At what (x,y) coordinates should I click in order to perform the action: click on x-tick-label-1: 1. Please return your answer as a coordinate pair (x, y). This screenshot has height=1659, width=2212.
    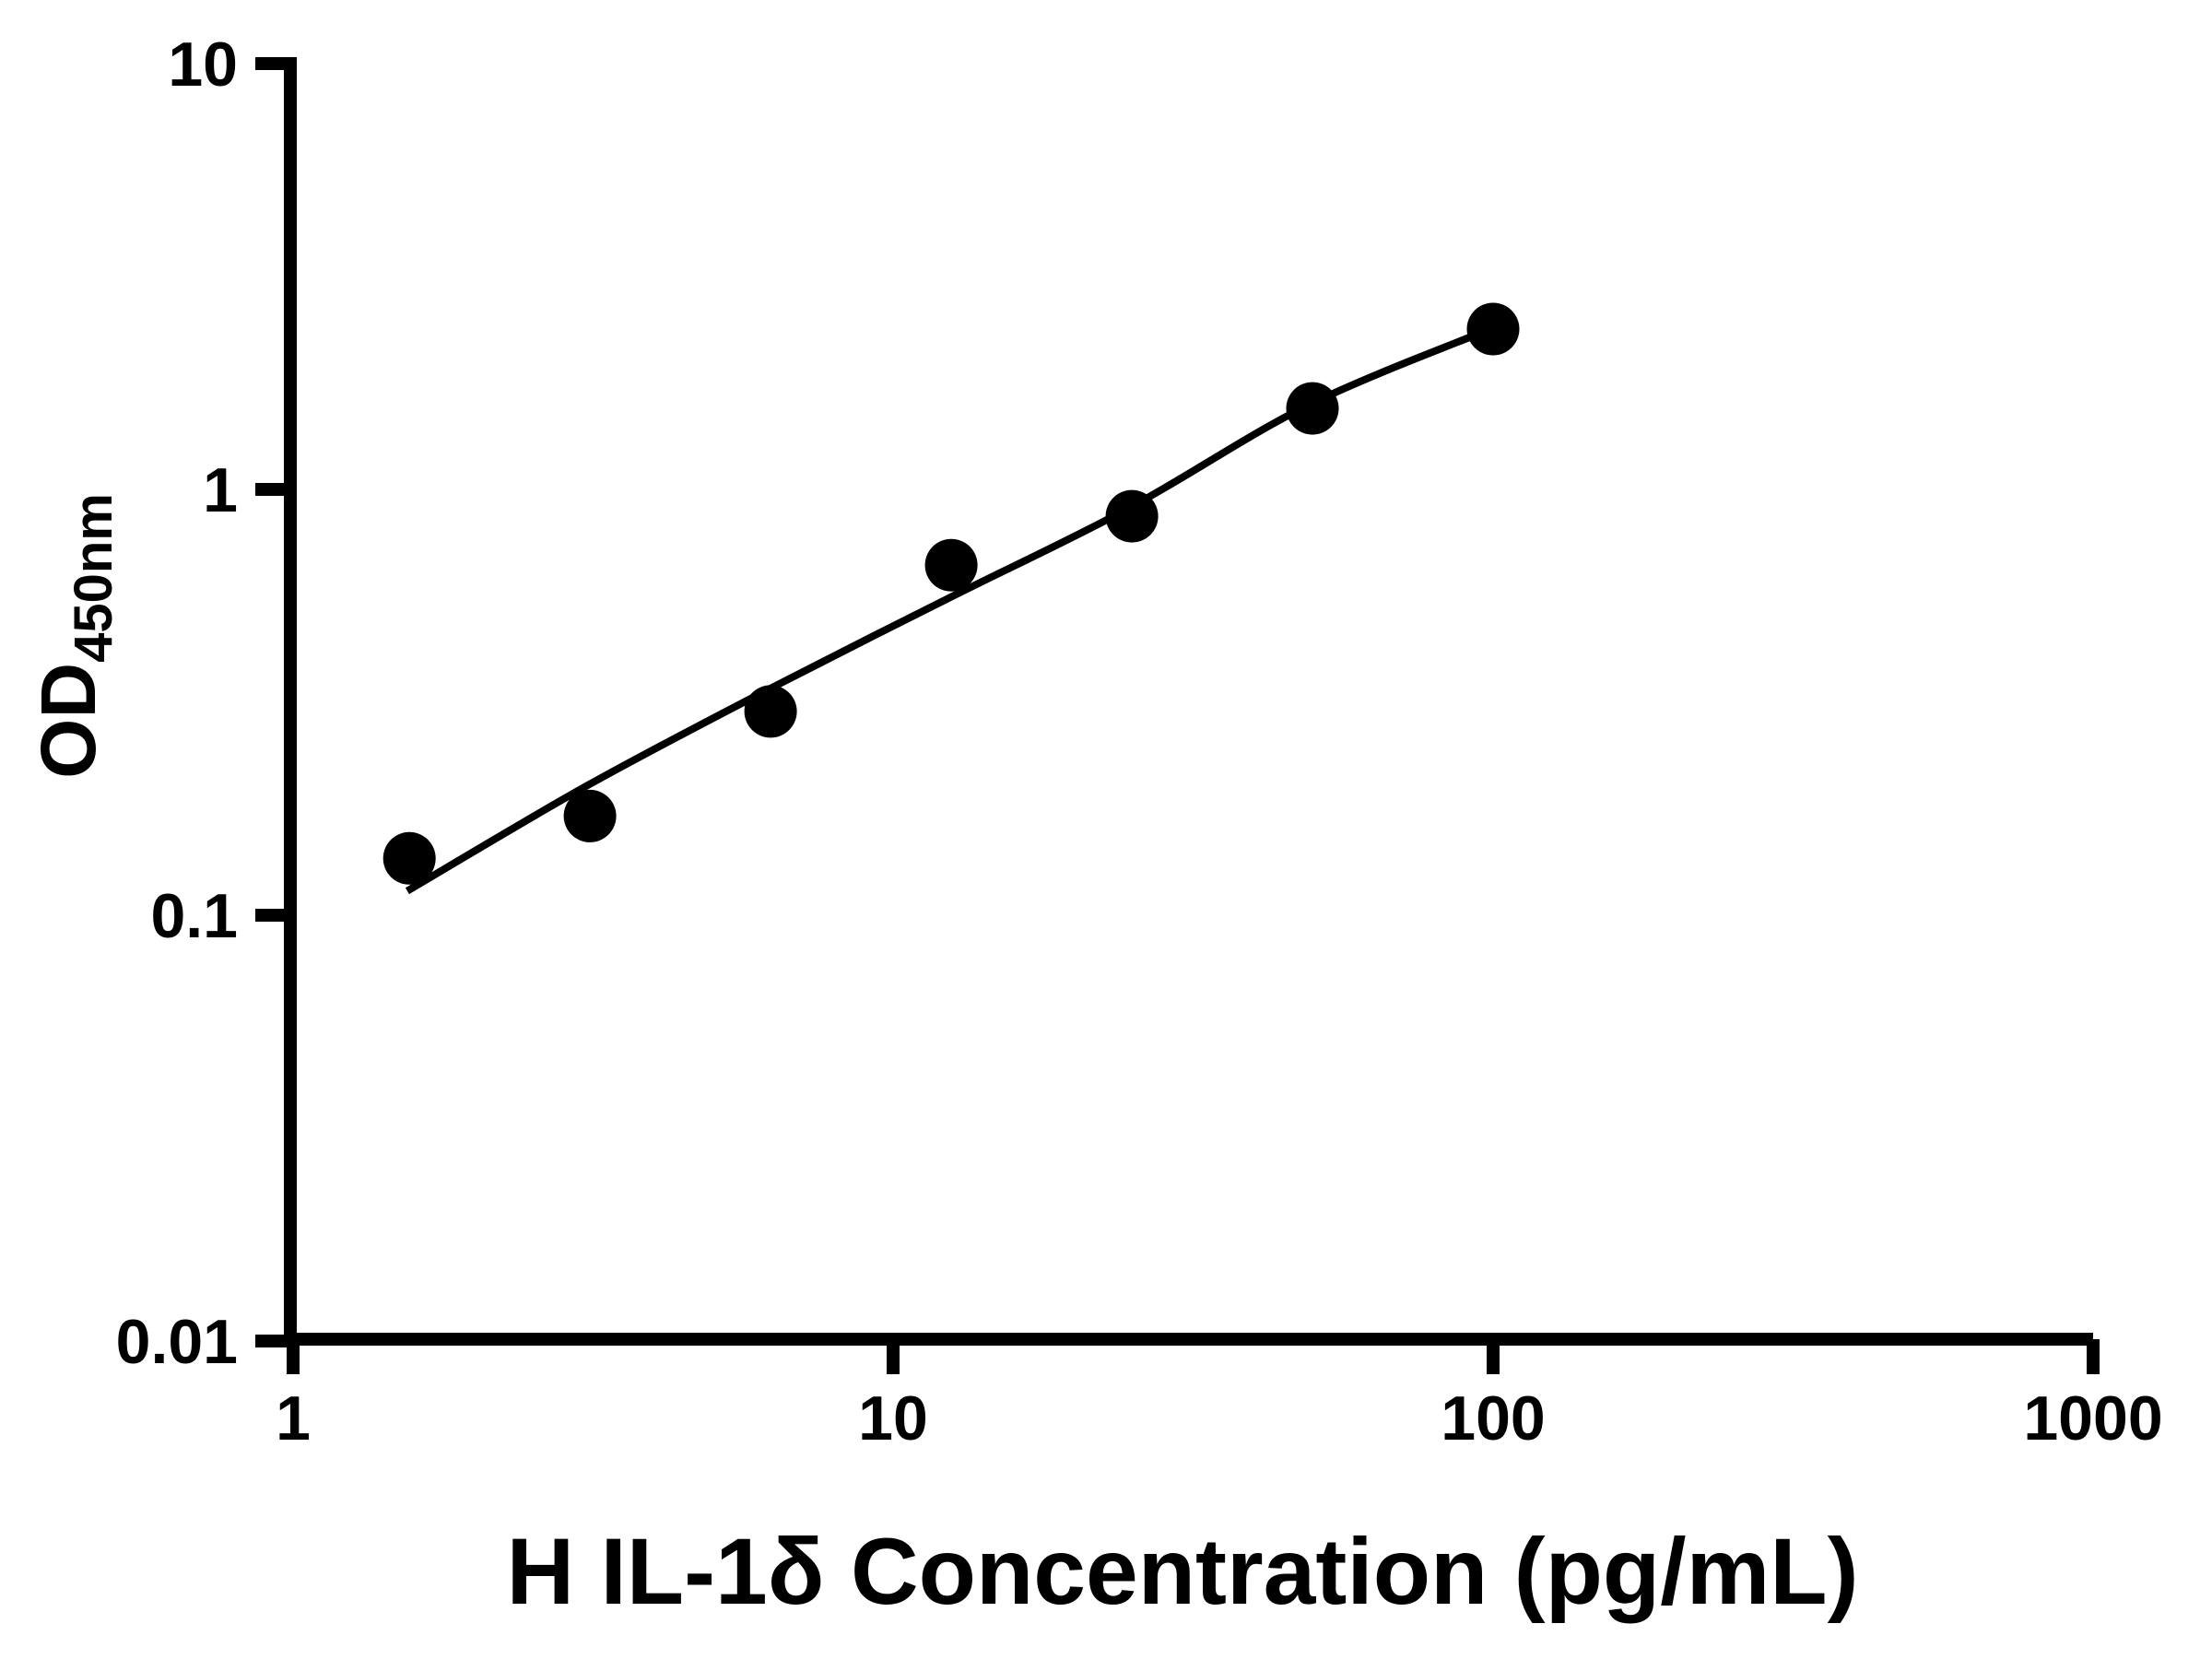
    Looking at the image, I should click on (293, 1418).